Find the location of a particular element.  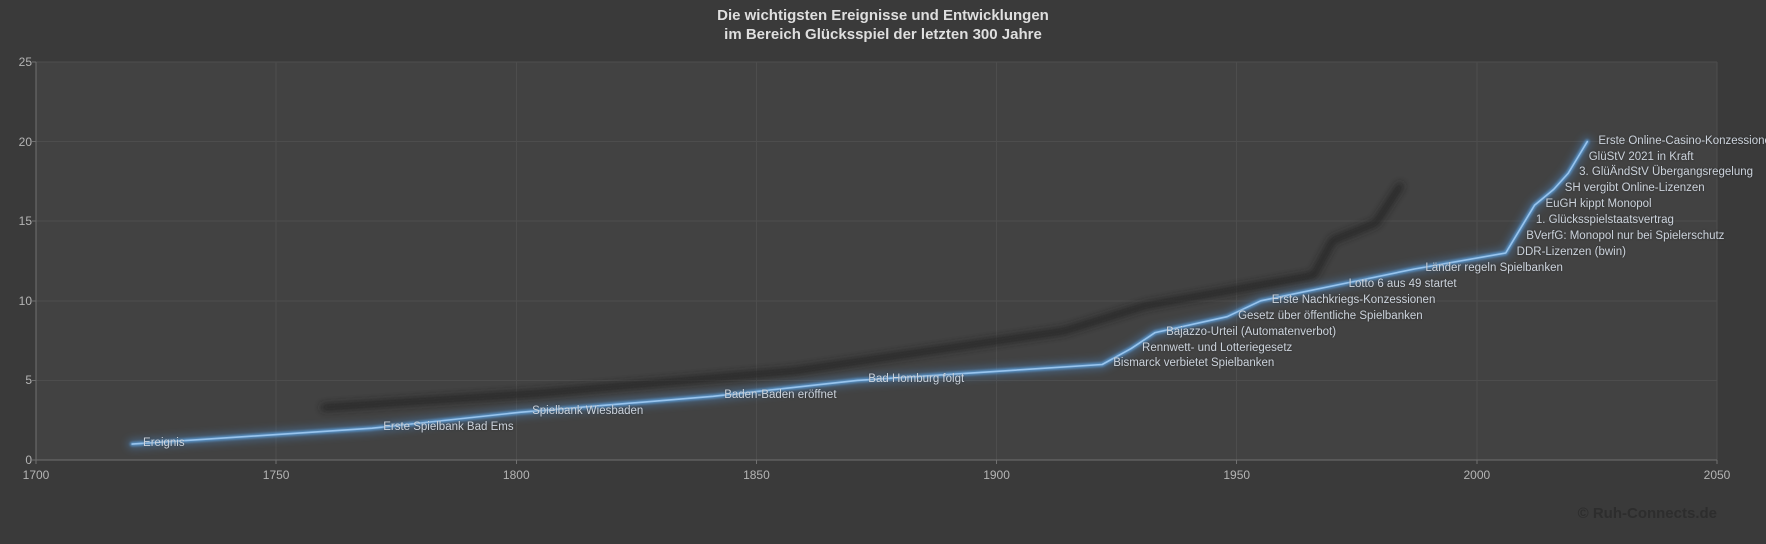

y-axis-tick-label: 5 is located at coordinates (28, 380).